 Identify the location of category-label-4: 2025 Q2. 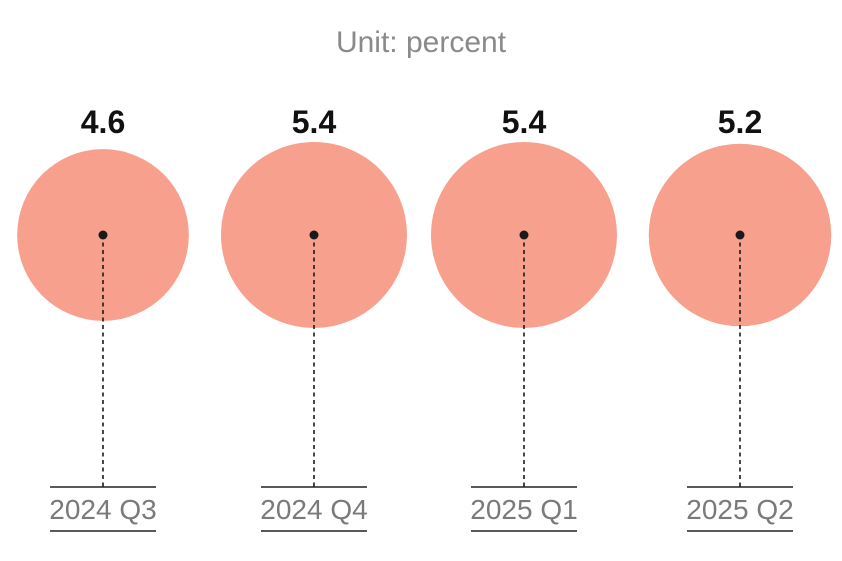
(739, 509).